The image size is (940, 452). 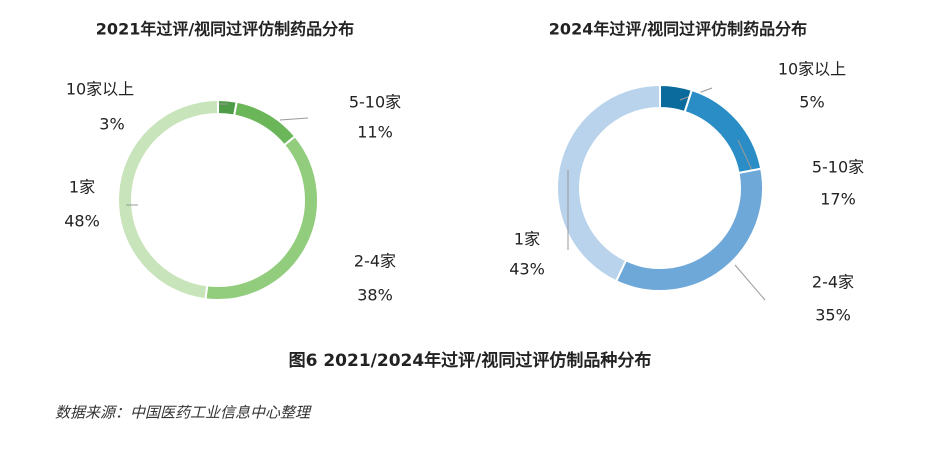 I want to click on slice-value-label: 5%, so click(x=811, y=102).